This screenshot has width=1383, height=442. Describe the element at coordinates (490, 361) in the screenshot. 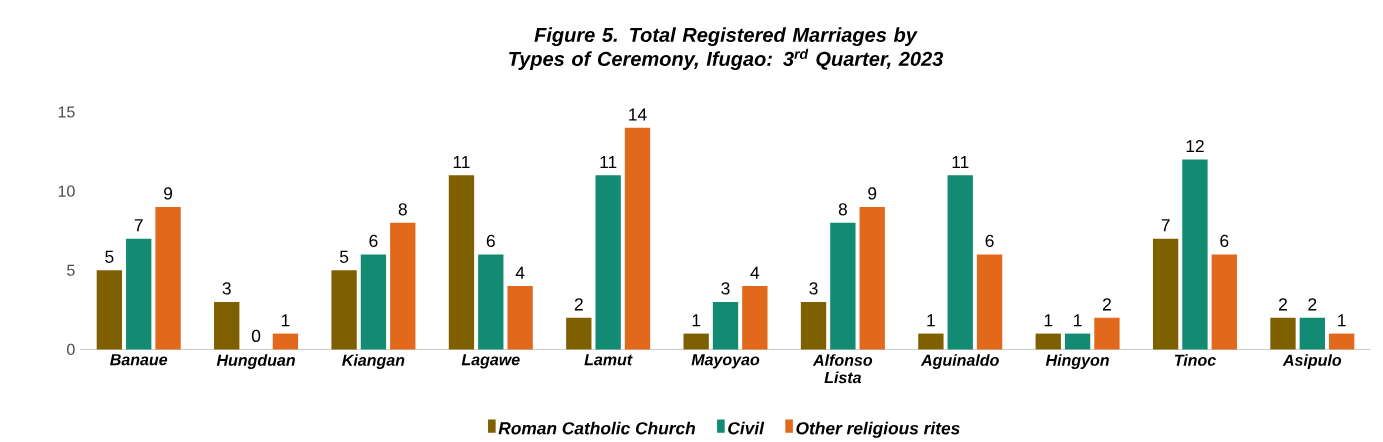

I see `x-tick-label: Lagawe` at that location.